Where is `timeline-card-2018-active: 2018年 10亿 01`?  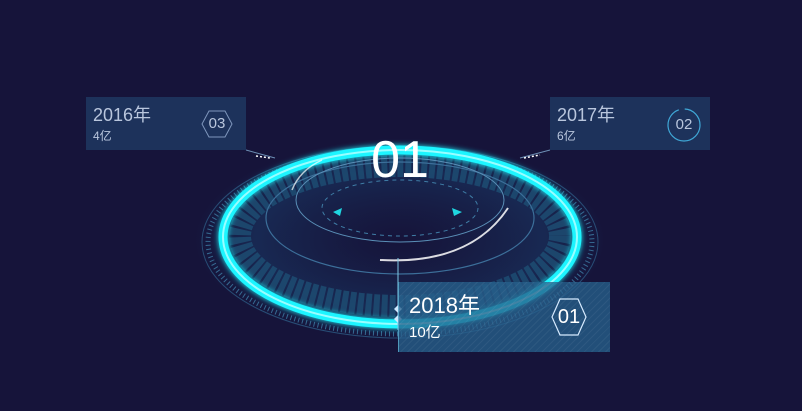
timeline-card-2018-active: 2018年 10亿 01 is located at coordinates (504, 317).